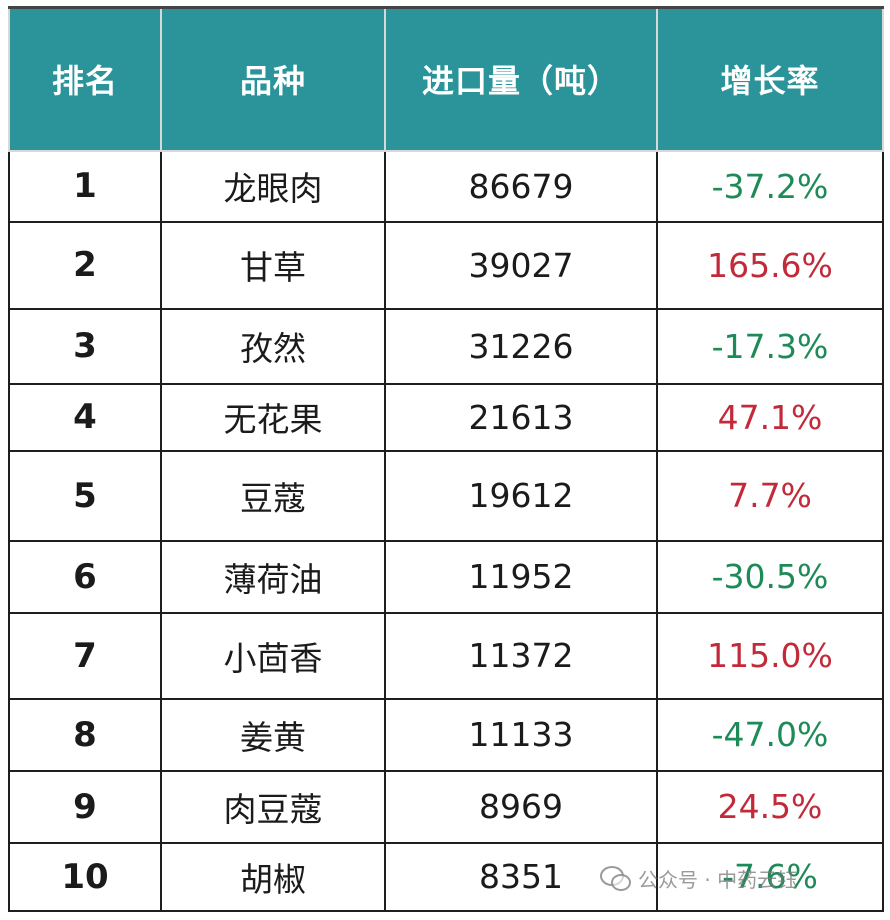 This screenshot has width=890, height=920. Describe the element at coordinates (273, 806) in the screenshot. I see `variety-cell: 肉豆蔻` at that location.